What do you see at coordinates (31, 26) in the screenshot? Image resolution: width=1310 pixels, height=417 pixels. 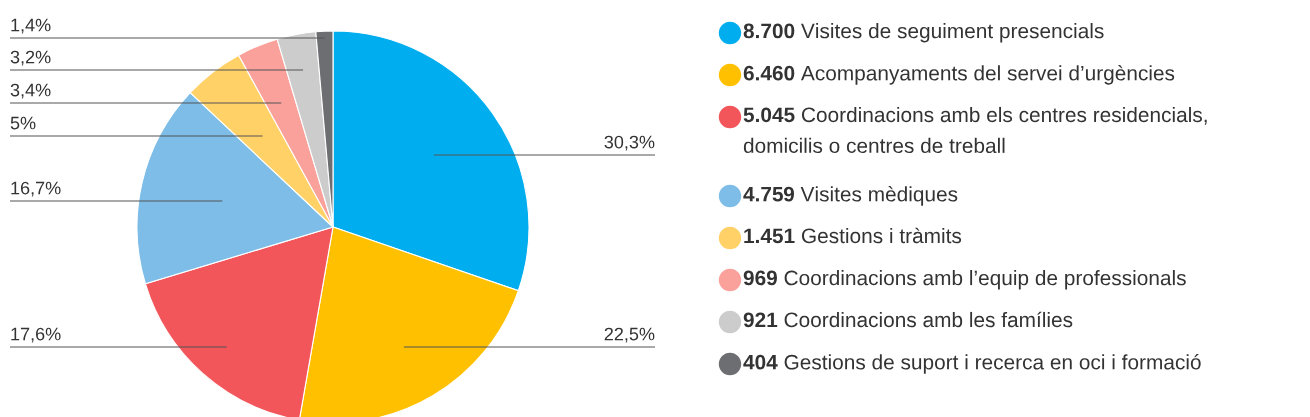 I see `data-label: 1,4%` at bounding box center [31, 26].